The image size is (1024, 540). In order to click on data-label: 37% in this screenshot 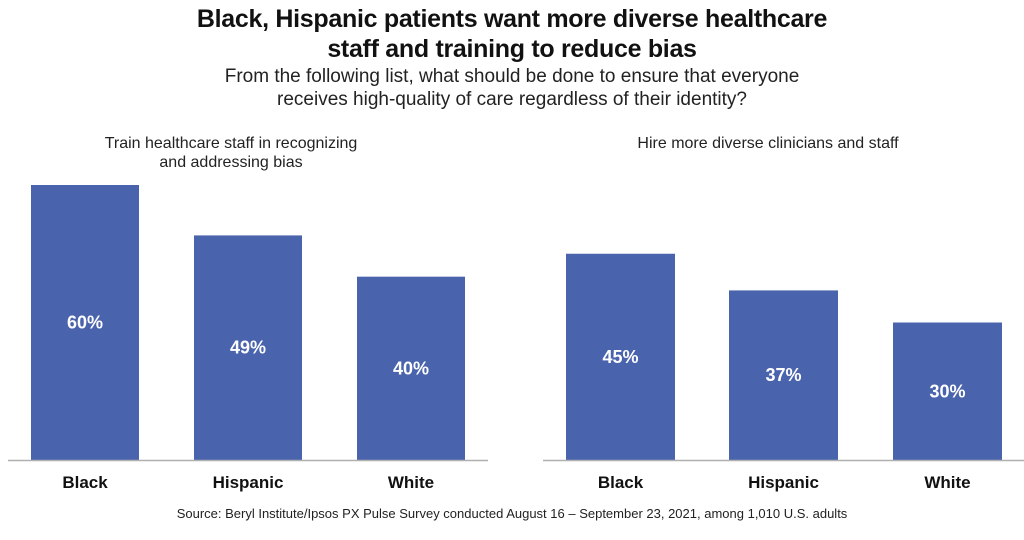, I will do `click(783, 375)`.